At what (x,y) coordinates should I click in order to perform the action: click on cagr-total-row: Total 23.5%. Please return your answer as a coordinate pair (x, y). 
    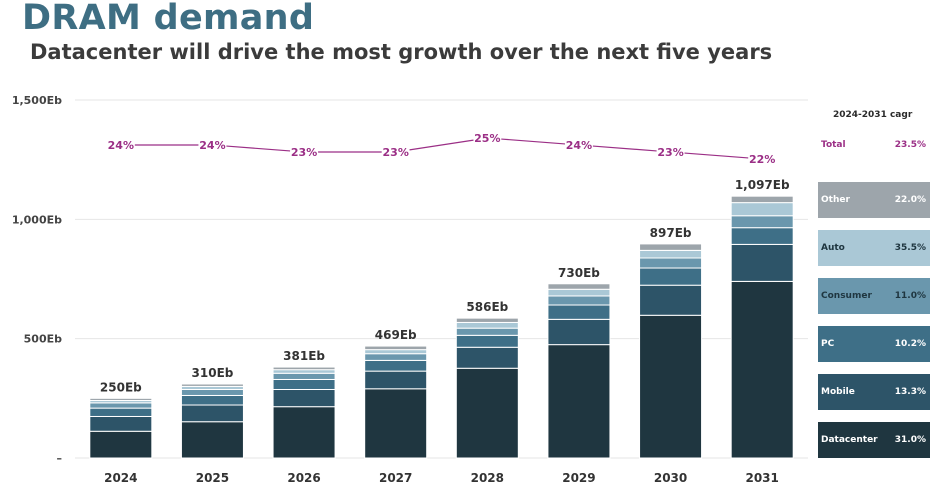
    Looking at the image, I should click on (874, 145).